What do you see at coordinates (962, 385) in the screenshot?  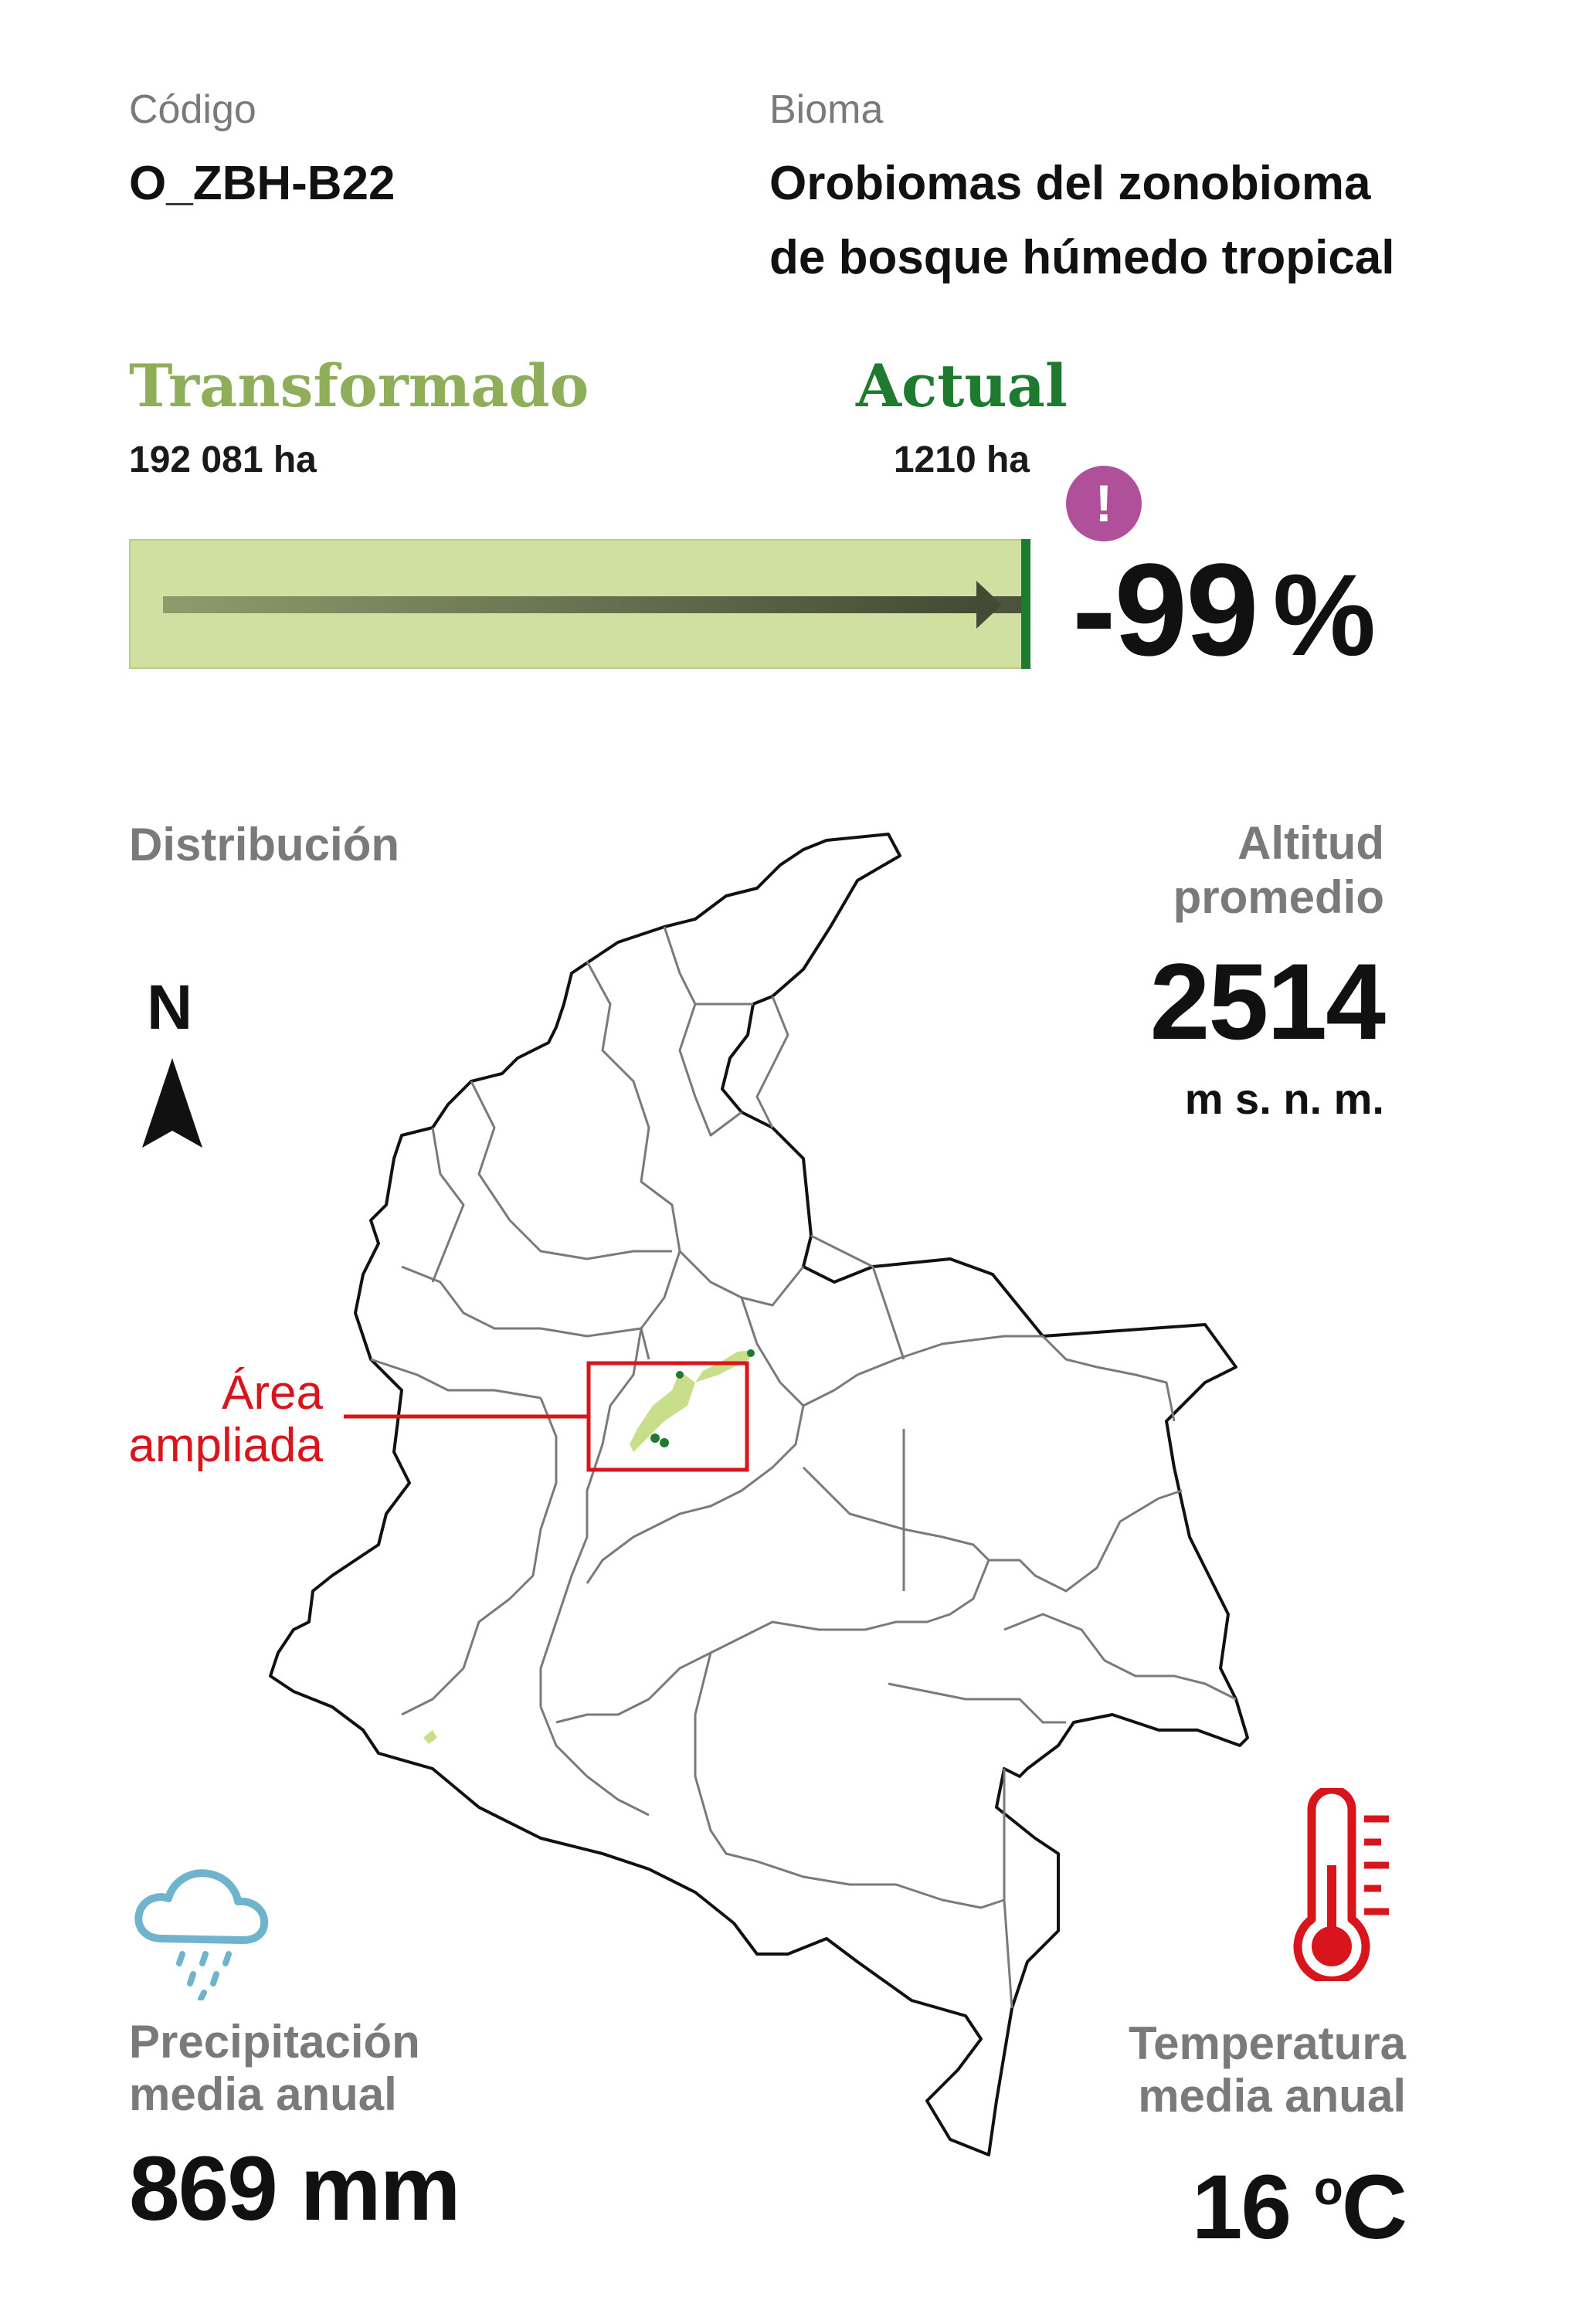 I see `actual-label: Actual` at bounding box center [962, 385].